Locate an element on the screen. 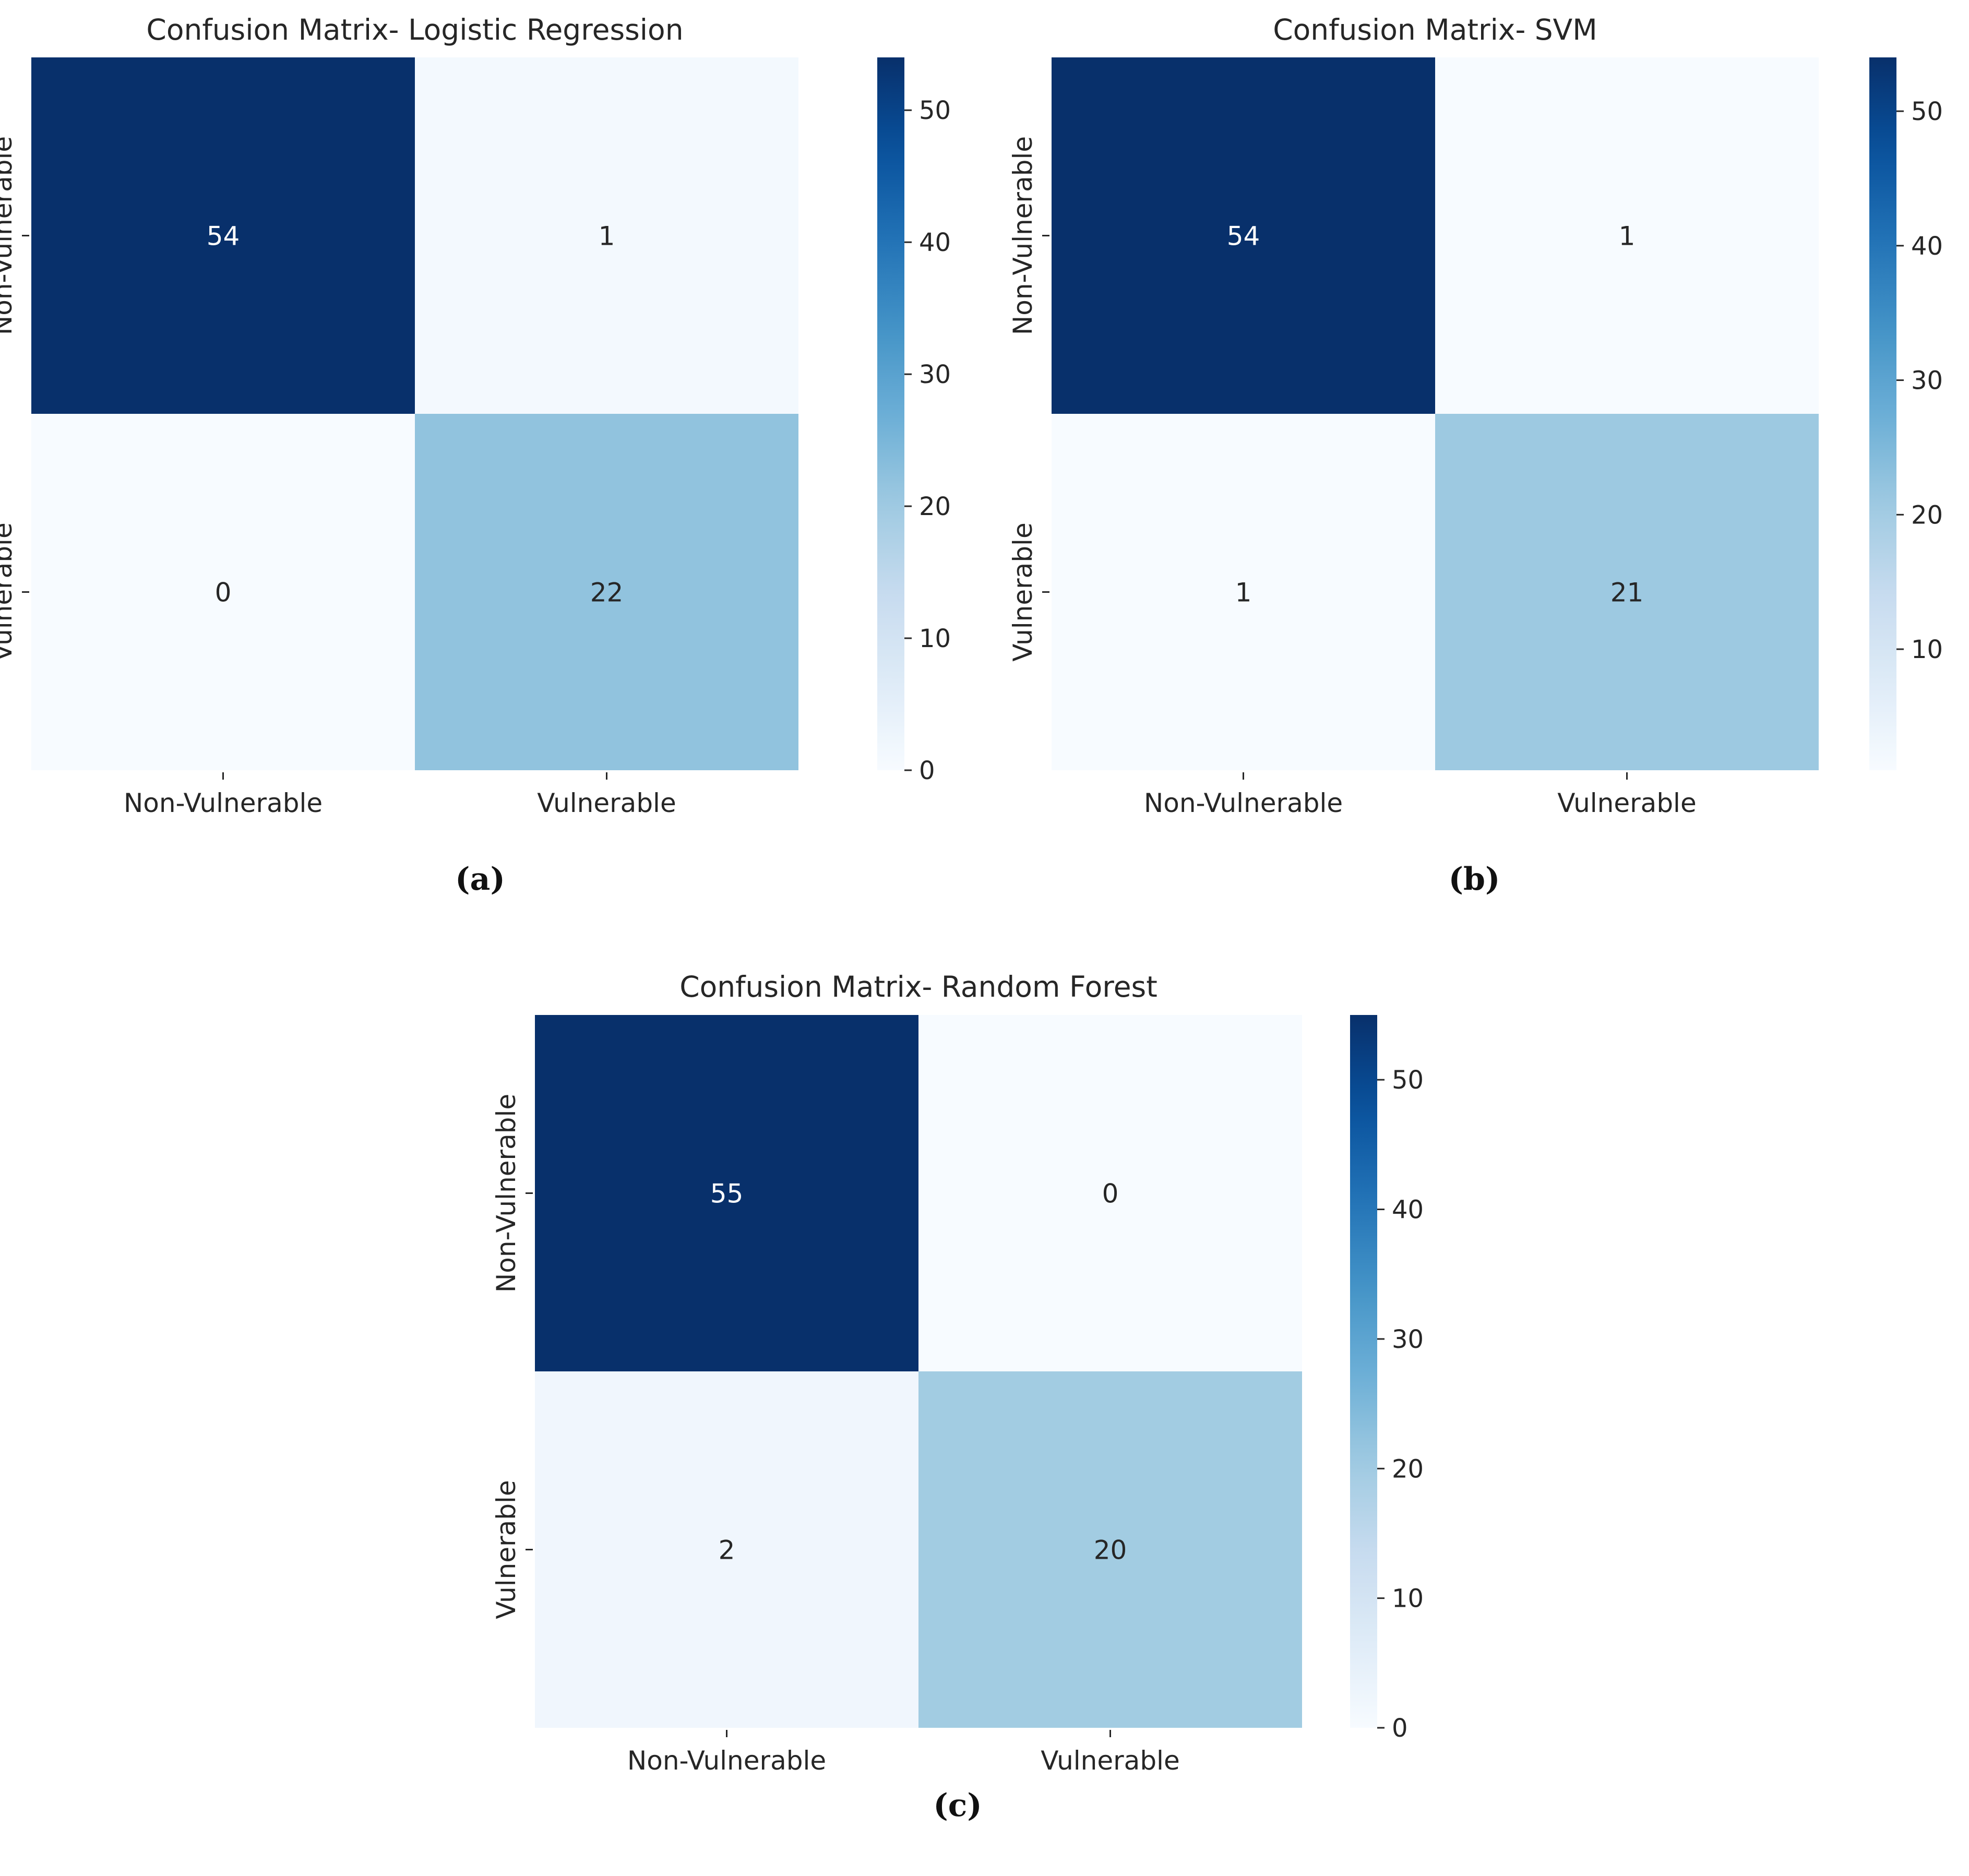 The image size is (1969, 1876). panel-caption: (a) is located at coordinates (480, 879).